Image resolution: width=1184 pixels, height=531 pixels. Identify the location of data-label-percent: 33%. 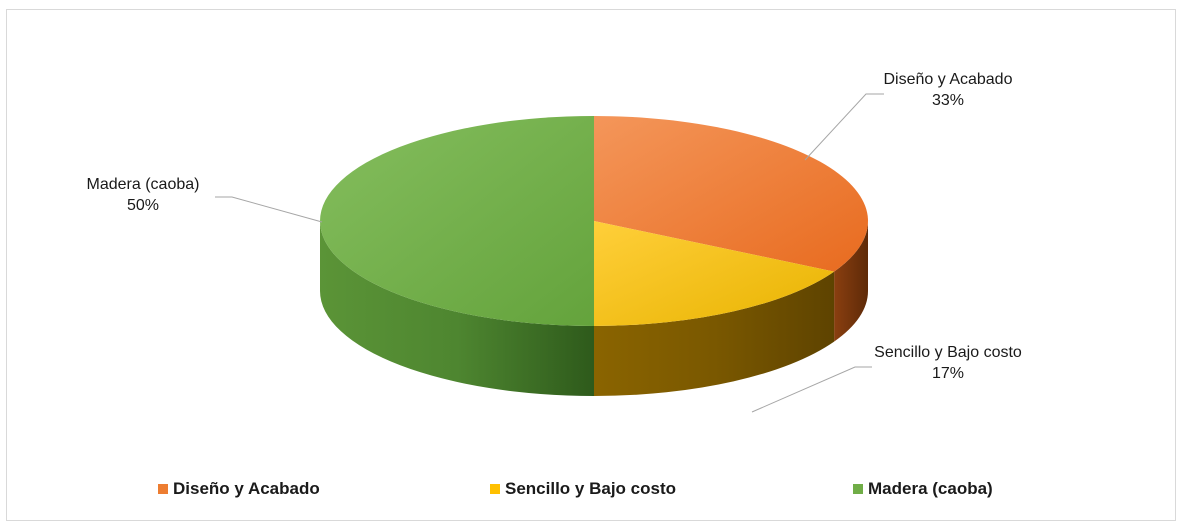
(948, 100).